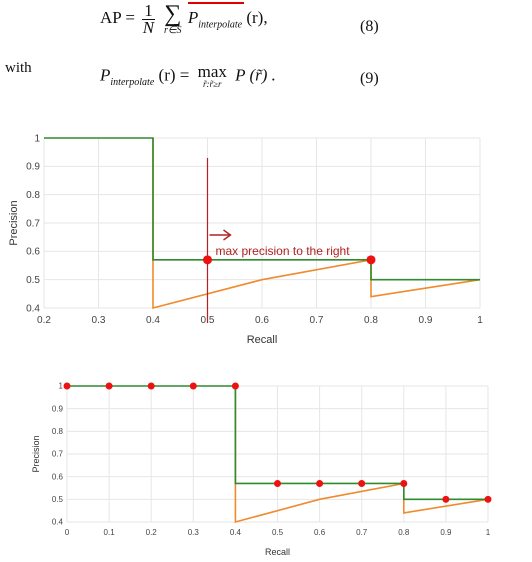 Image resolution: width=532 pixels, height=562 pixels. Describe the element at coordinates (361, 455) in the screenshot. I see `precision-line` at that location.